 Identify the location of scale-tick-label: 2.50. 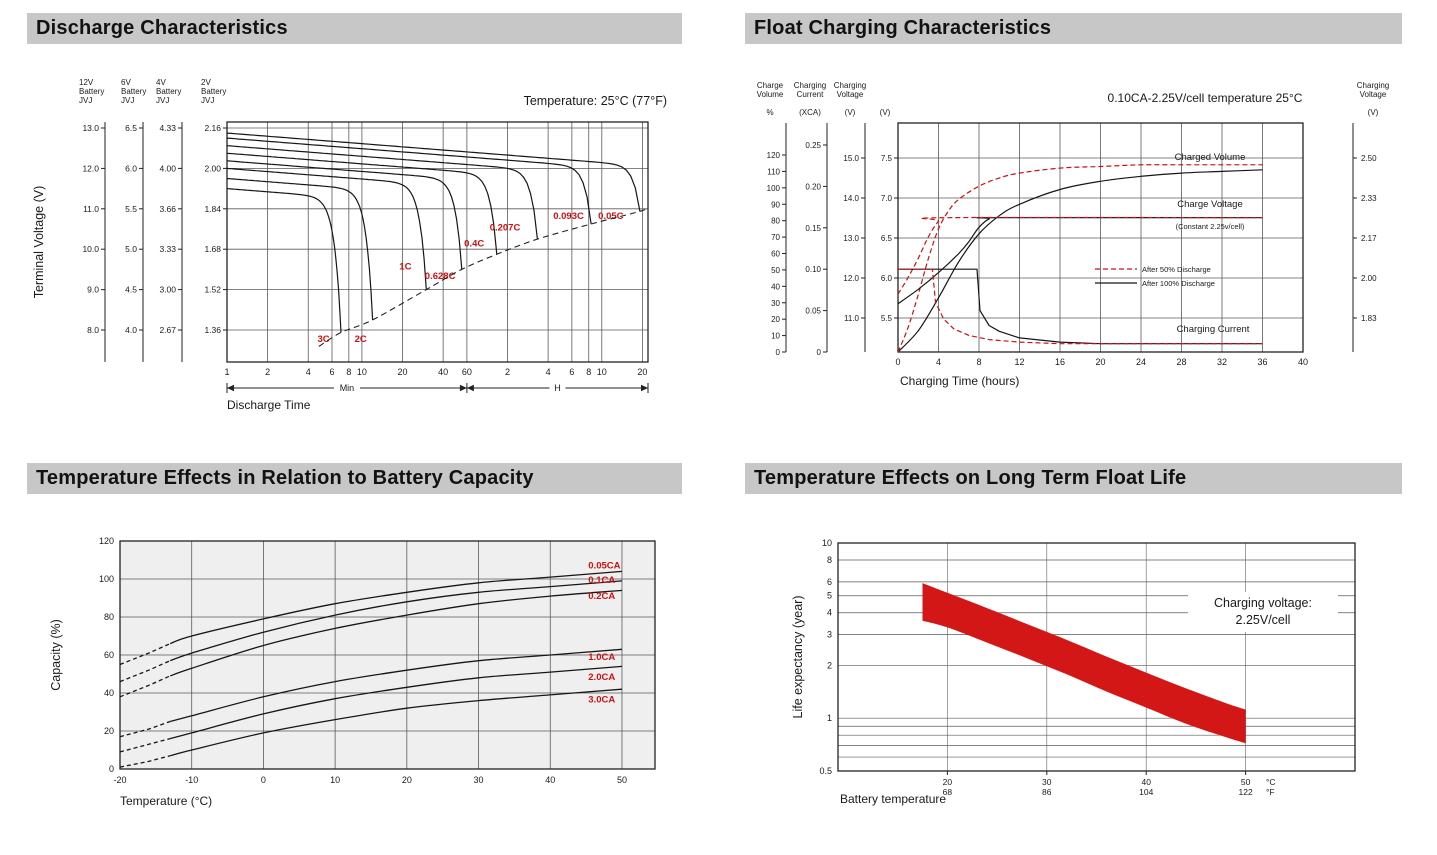
(1369, 158).